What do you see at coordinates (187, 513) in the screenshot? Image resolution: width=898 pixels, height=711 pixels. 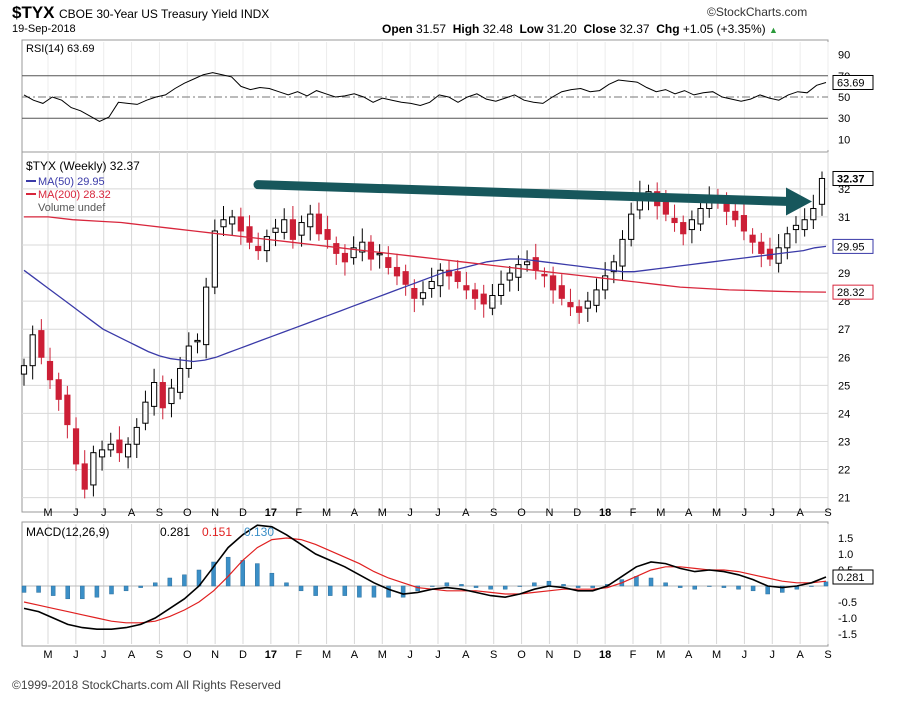 I see `price-month-label: O` at bounding box center [187, 513].